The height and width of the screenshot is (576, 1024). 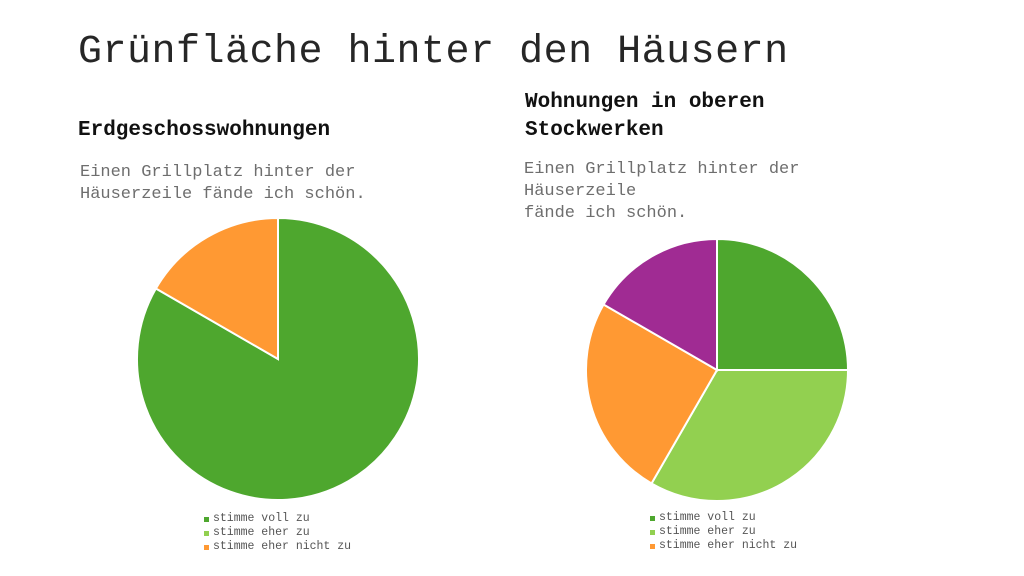 I want to click on pie-chart-left, so click(x=278, y=358).